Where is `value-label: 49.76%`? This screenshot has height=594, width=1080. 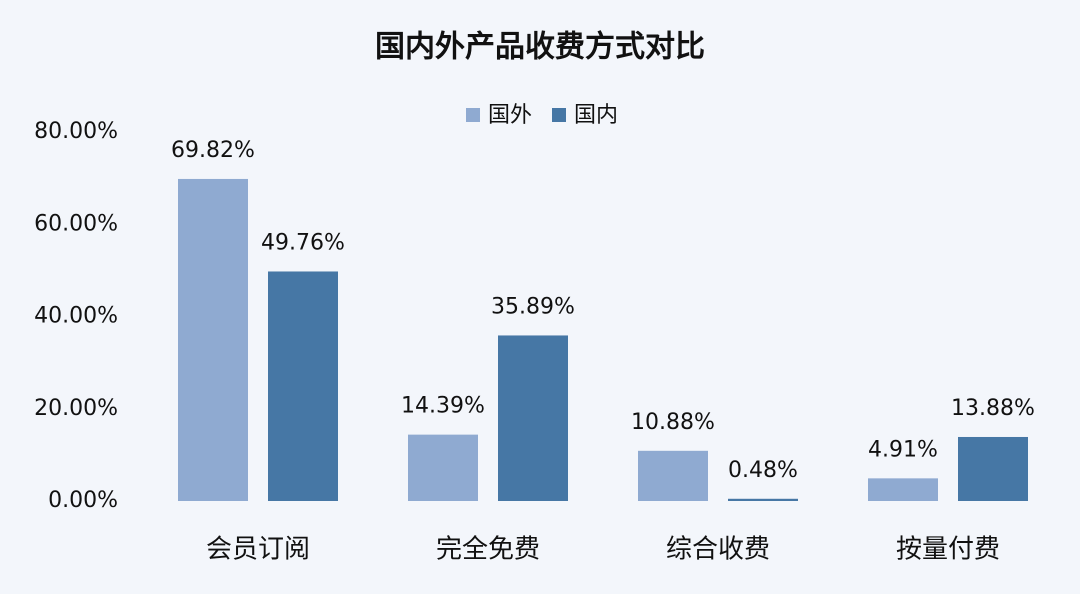 value-label: 49.76% is located at coordinates (303, 242).